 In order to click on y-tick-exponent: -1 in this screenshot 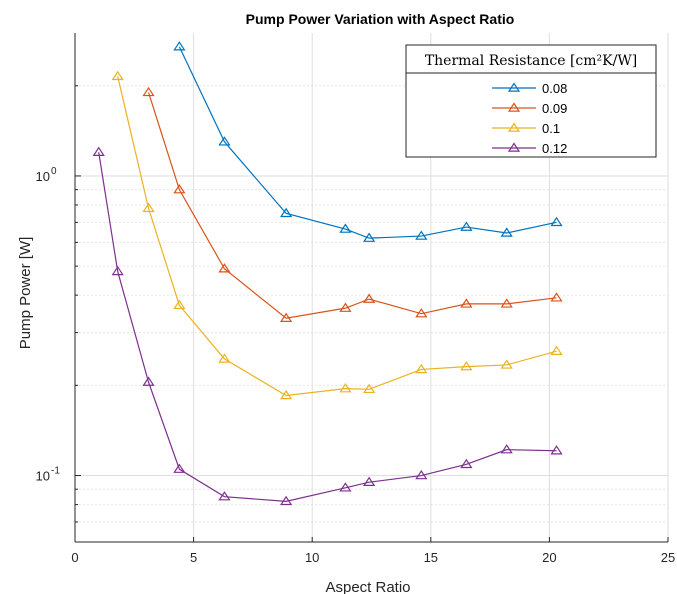, I will do `click(55, 471)`.